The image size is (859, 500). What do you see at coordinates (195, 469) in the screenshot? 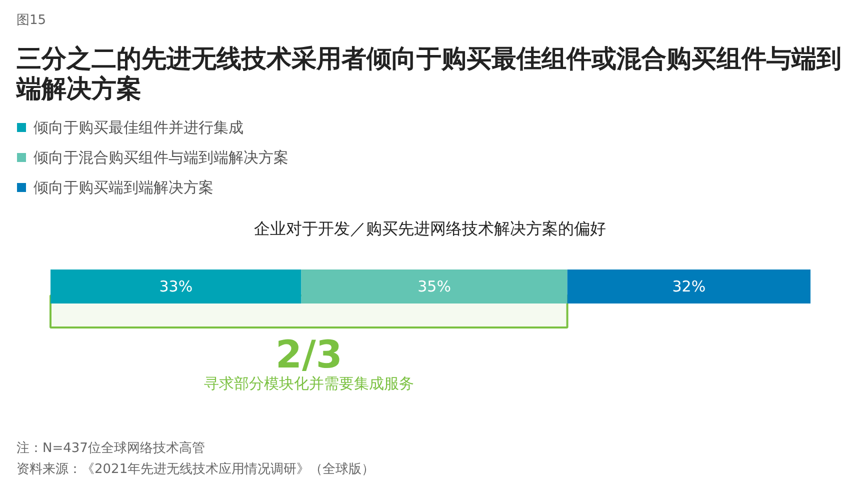
I see `text: 资料来源：《2021年先进无线技术应用情况调研》（全球版）` at bounding box center [195, 469].